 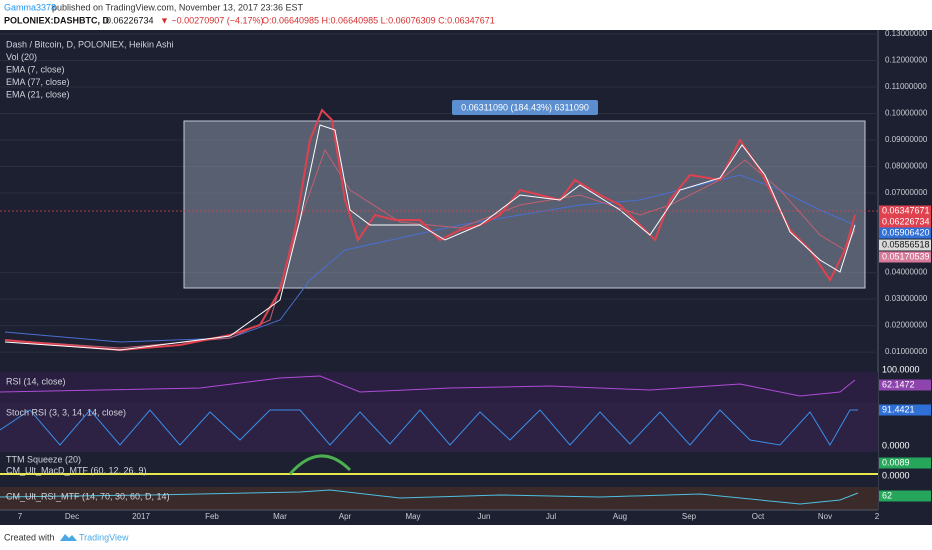 I want to click on rsi-line, so click(x=428, y=386).